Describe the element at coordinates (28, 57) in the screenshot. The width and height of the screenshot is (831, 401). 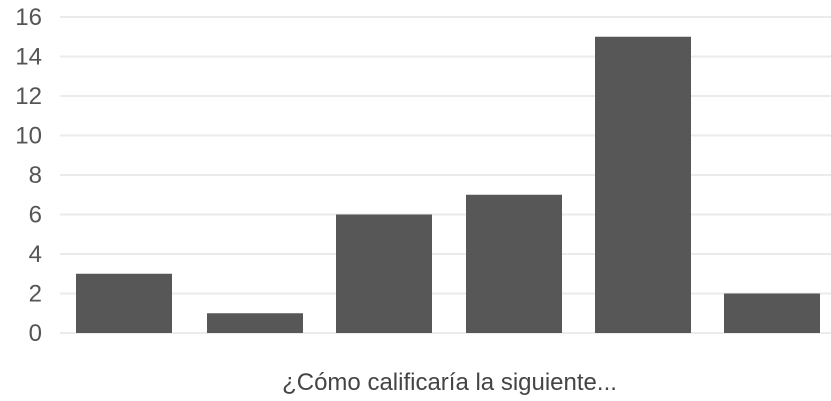
I see `y-tick-label: 14` at that location.